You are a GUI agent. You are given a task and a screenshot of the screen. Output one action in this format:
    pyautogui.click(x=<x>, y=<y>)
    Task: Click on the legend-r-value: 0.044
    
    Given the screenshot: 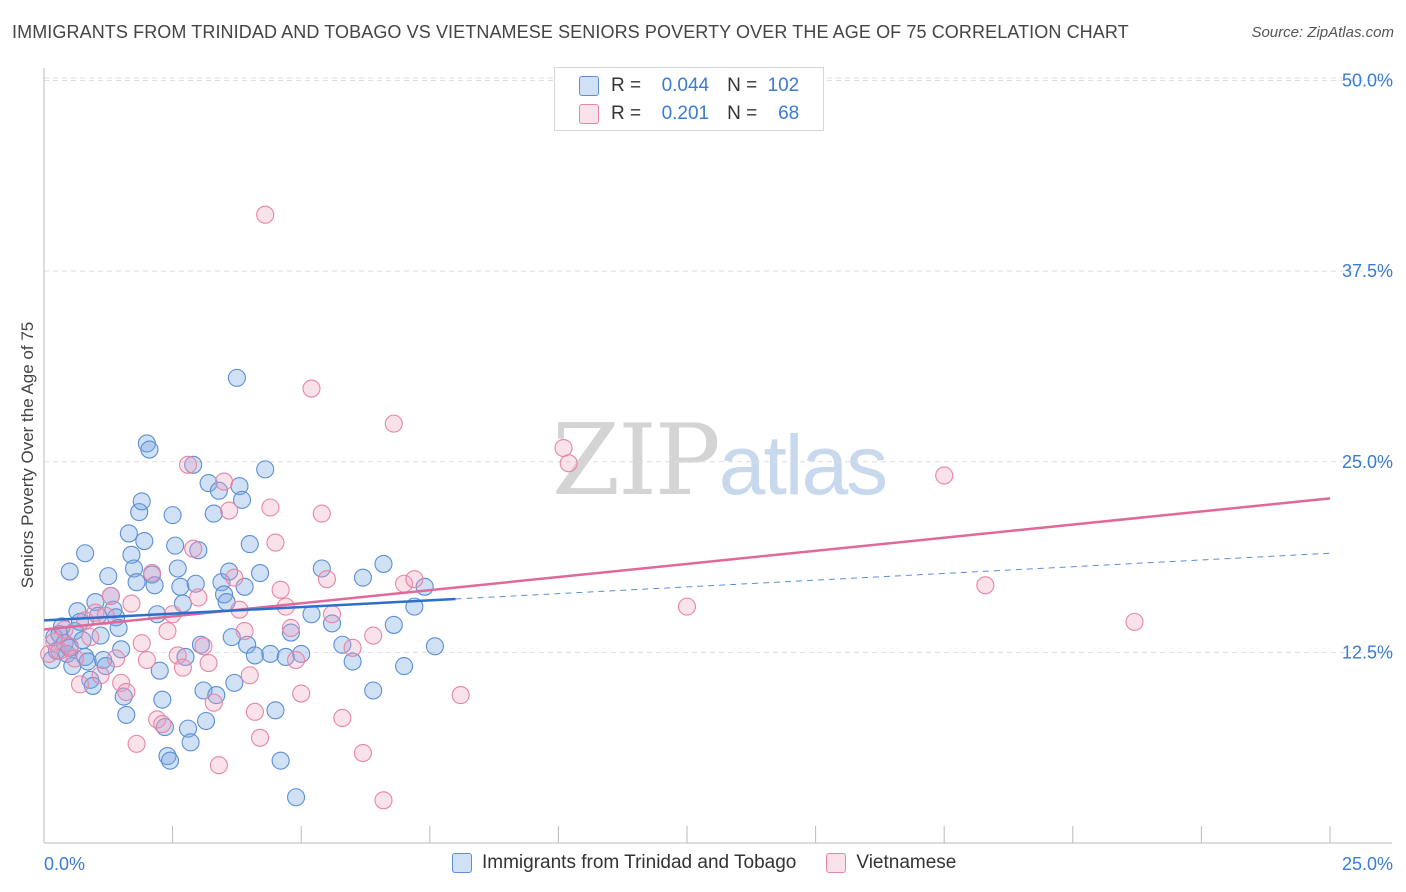 What is the action you would take?
    pyautogui.click(x=685, y=85)
    